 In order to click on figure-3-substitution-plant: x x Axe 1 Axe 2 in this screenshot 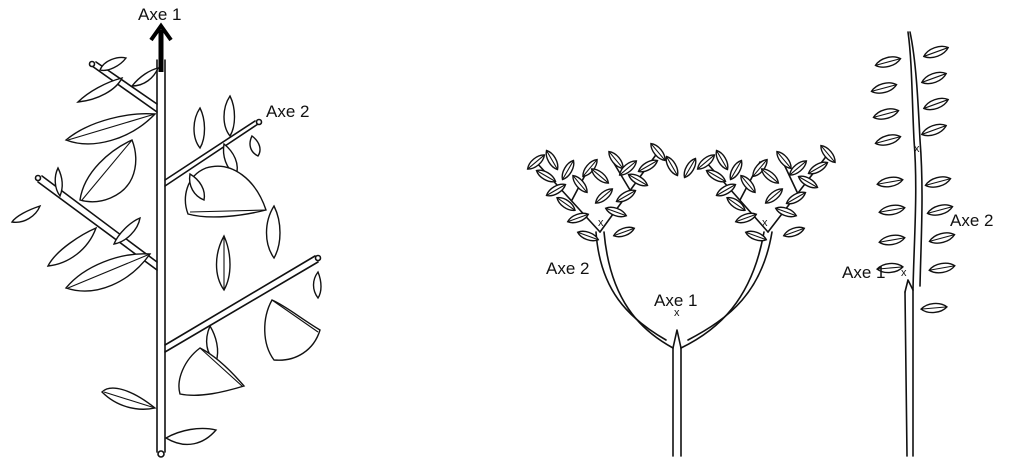, I will do `click(917, 244)`.